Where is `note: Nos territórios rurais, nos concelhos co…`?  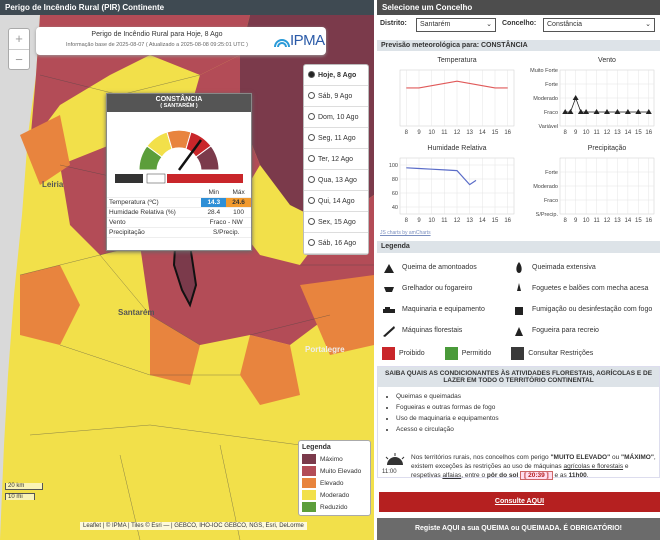
note: Nos territórios rurais, nos concelhos co… is located at coordinates (534, 466).